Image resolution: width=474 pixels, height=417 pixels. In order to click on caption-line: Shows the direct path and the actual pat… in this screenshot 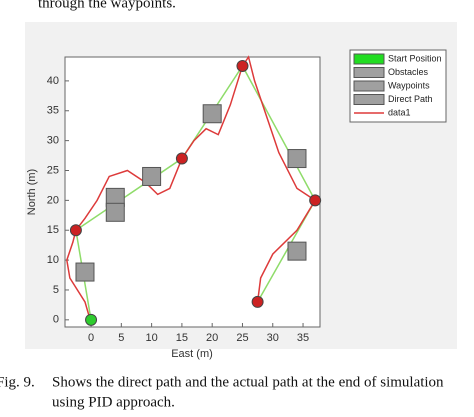, I will do `click(248, 382)`.